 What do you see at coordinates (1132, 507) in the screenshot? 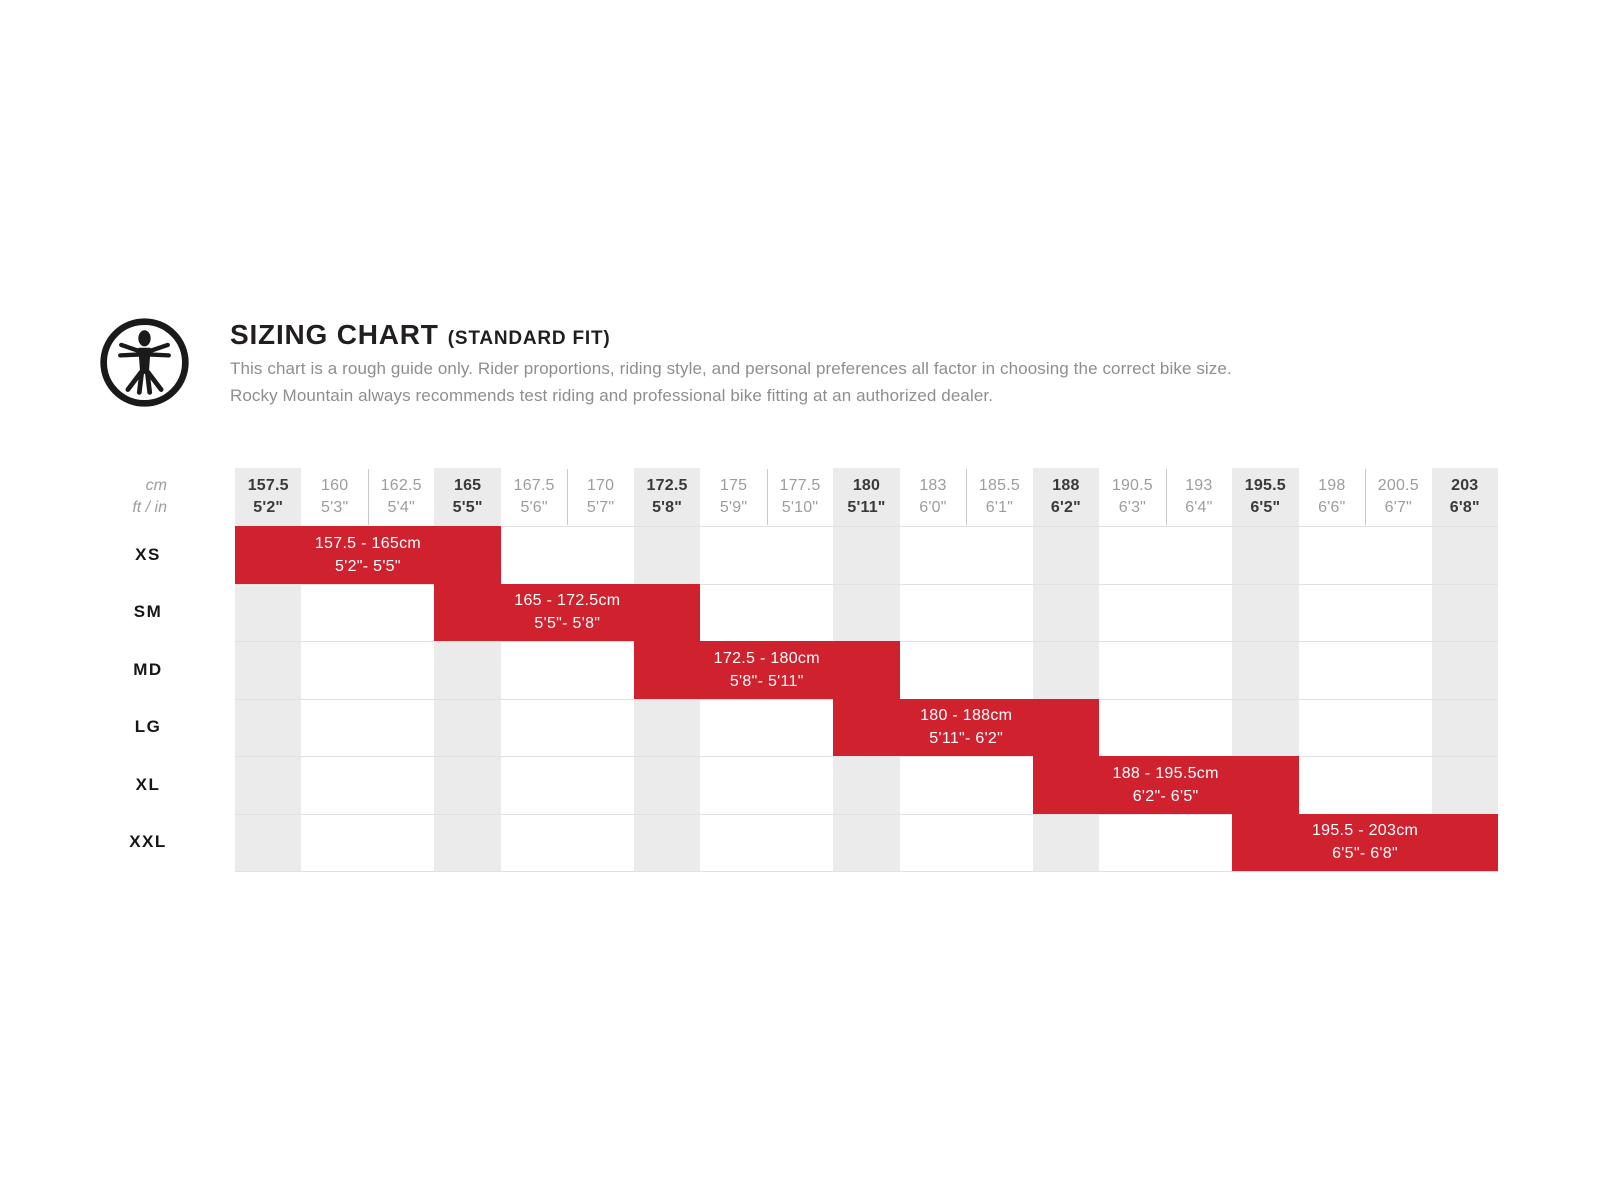
I see `column-header-ftin: 6'3"` at bounding box center [1132, 507].